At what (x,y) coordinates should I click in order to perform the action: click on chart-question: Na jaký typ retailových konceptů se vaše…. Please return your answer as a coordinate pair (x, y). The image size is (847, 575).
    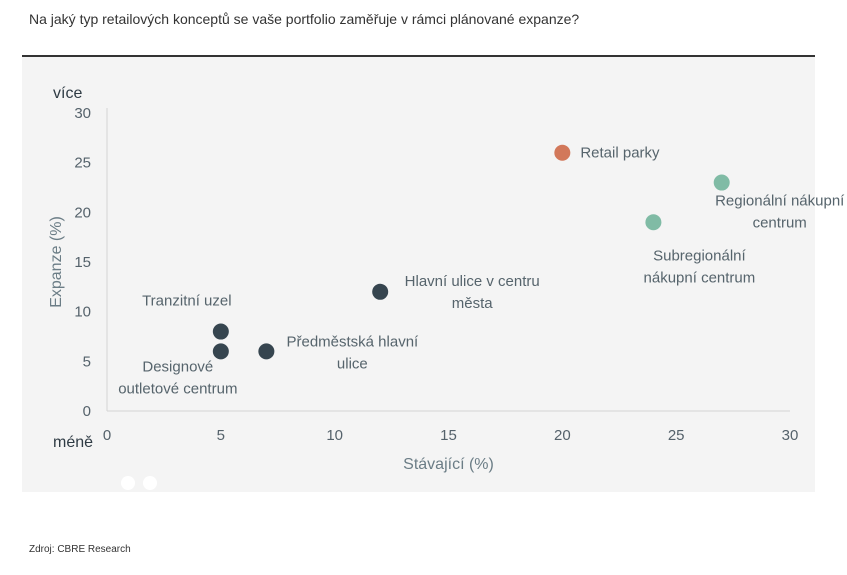
    Looking at the image, I should click on (304, 19).